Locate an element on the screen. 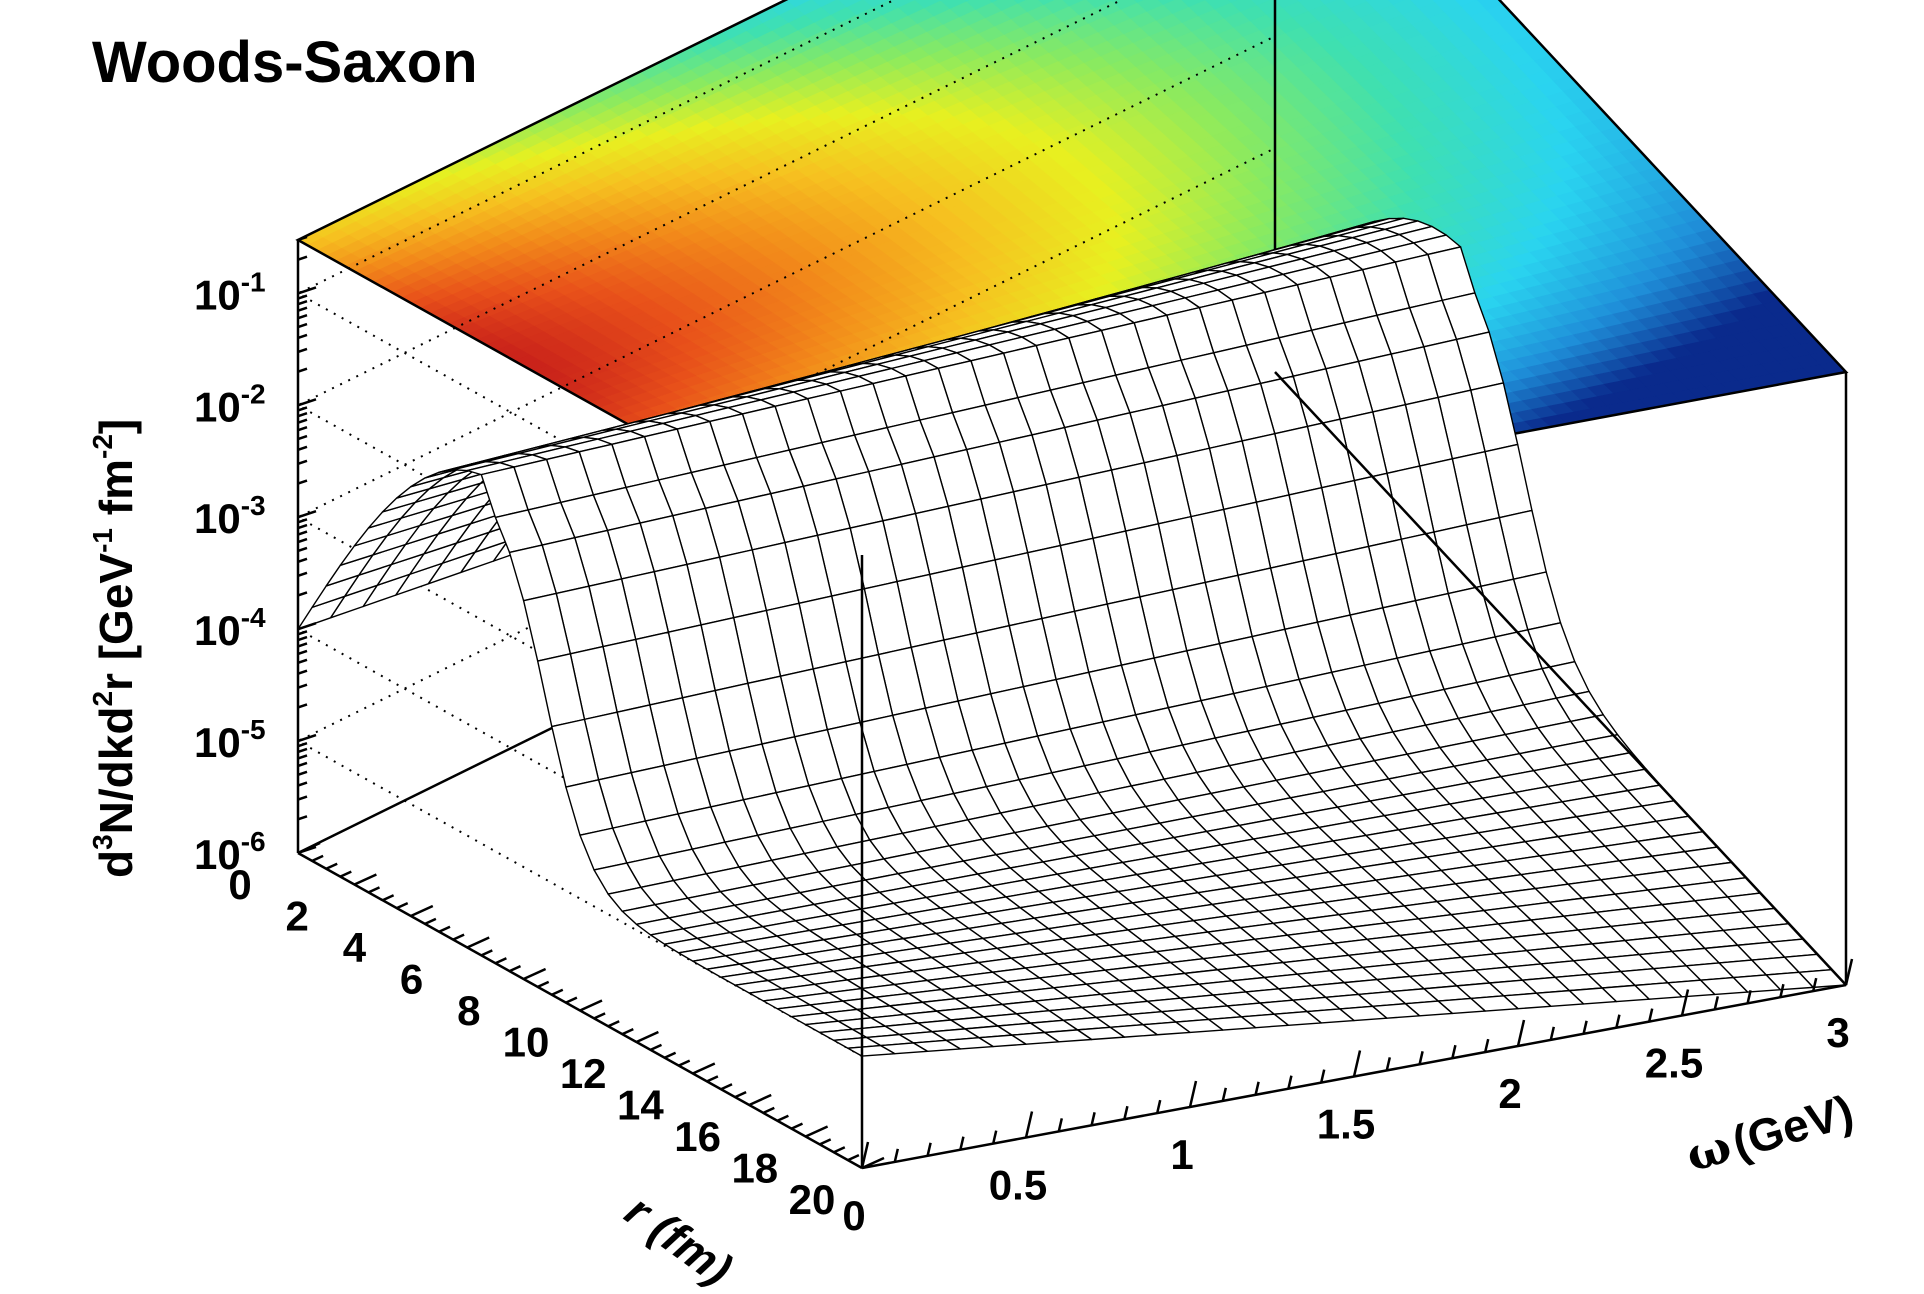 This screenshot has width=1924, height=1294. y-tick-label: 8 is located at coordinates (468, 1010).